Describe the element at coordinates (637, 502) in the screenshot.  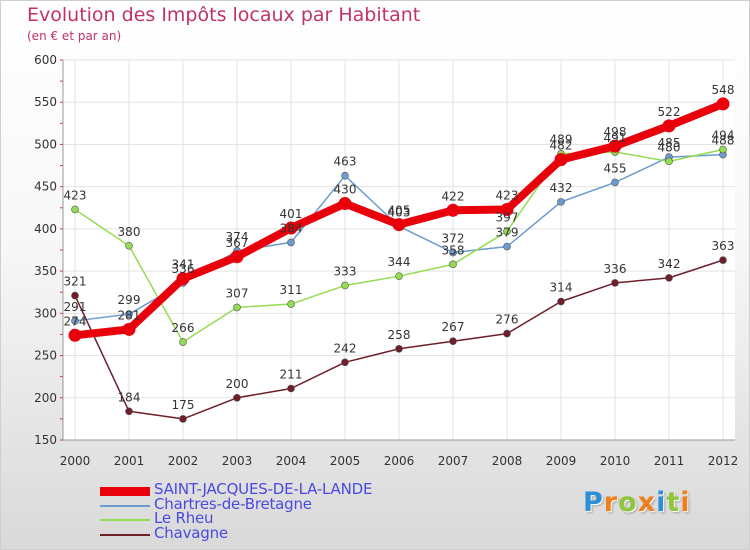
I see `proxiti-logo: Proxiti` at that location.